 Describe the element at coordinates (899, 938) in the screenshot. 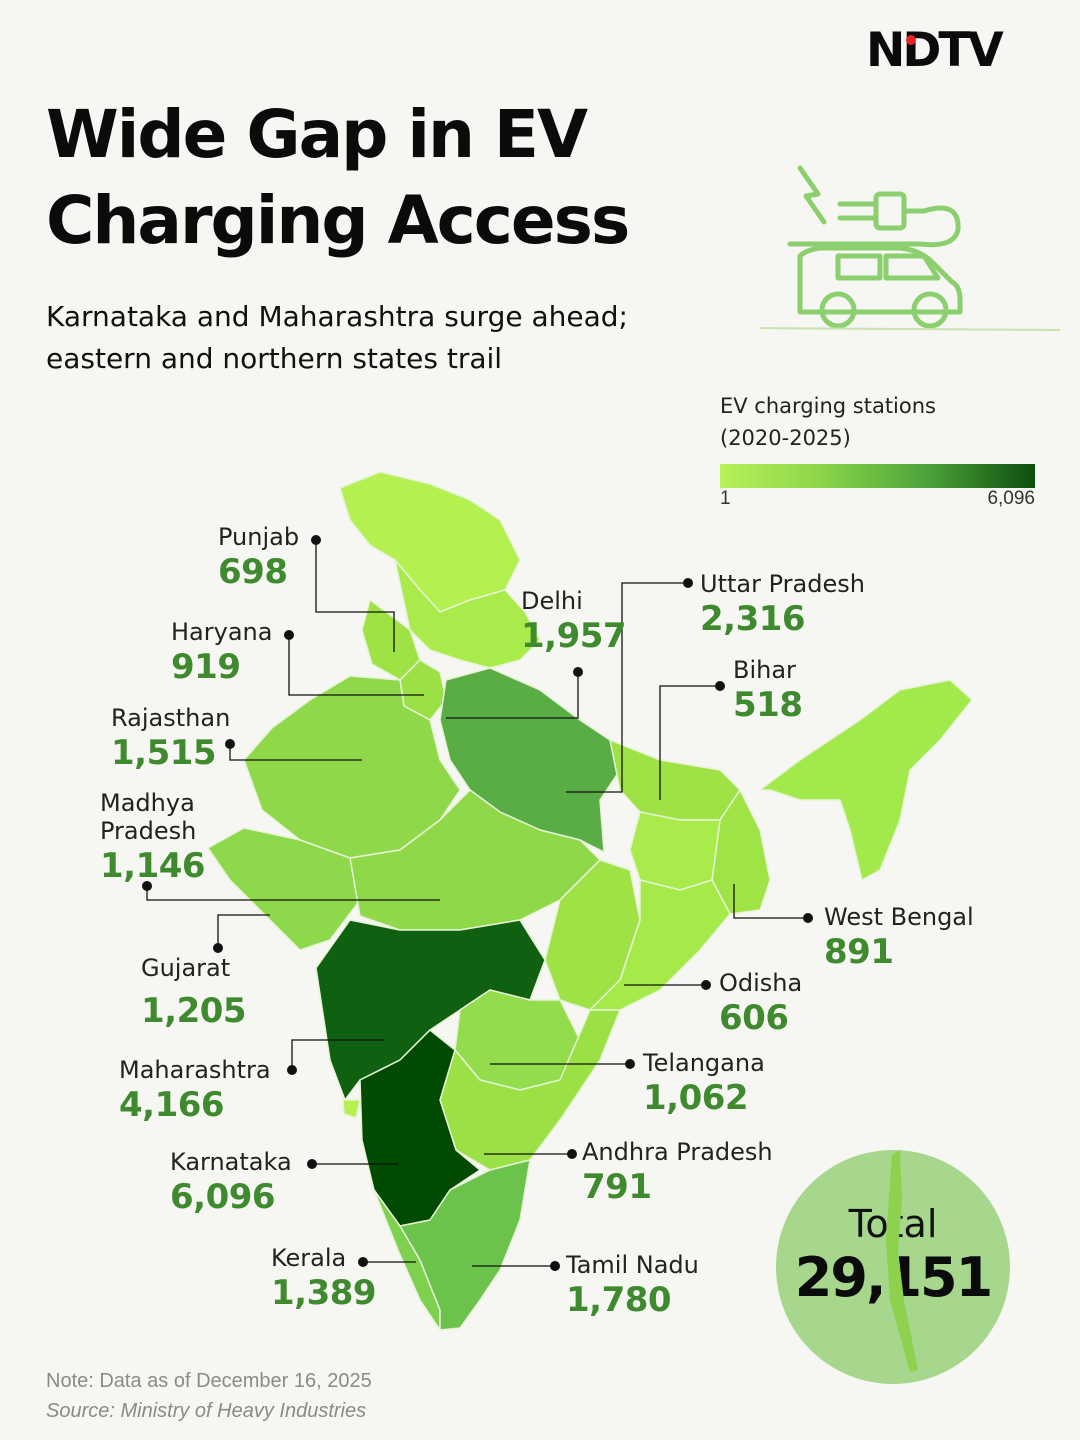

I see `callout-west-bengal: West Bengal 891` at that location.